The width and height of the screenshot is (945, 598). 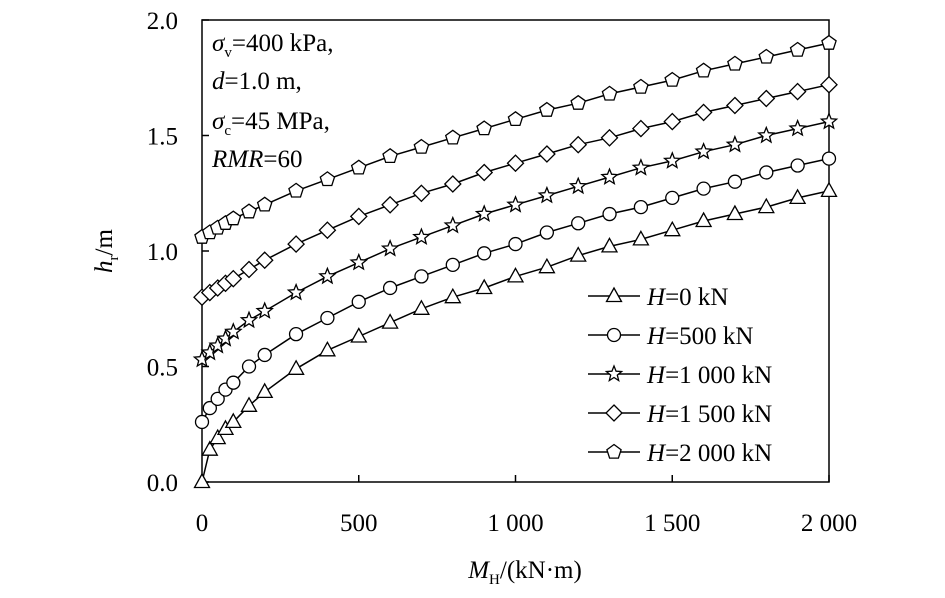 I want to click on parameter-annotation: d=1.0 m,, so click(x=257, y=81).